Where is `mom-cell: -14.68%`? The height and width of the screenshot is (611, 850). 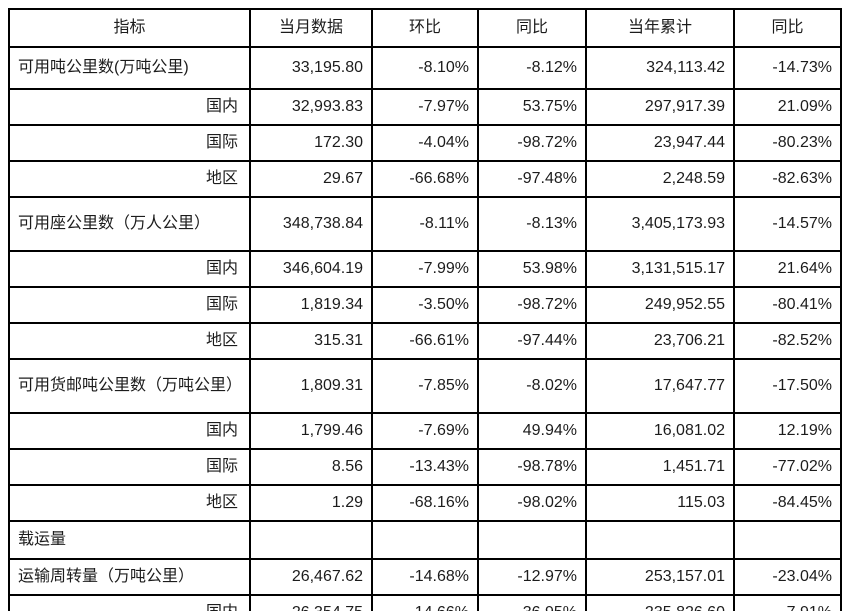
mom-cell: -14.68% is located at coordinates (425, 577).